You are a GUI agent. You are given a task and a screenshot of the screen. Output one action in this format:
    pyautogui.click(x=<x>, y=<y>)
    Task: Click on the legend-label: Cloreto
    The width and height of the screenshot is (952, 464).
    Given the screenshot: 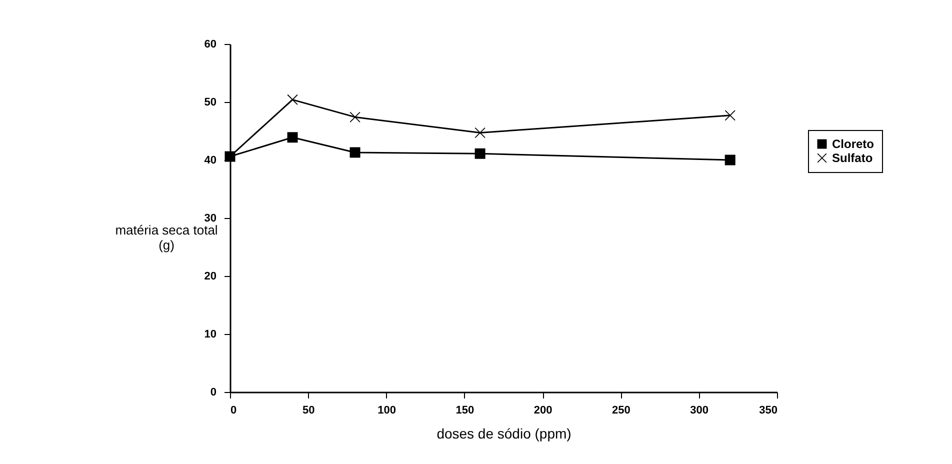 What is the action you would take?
    pyautogui.click(x=853, y=144)
    